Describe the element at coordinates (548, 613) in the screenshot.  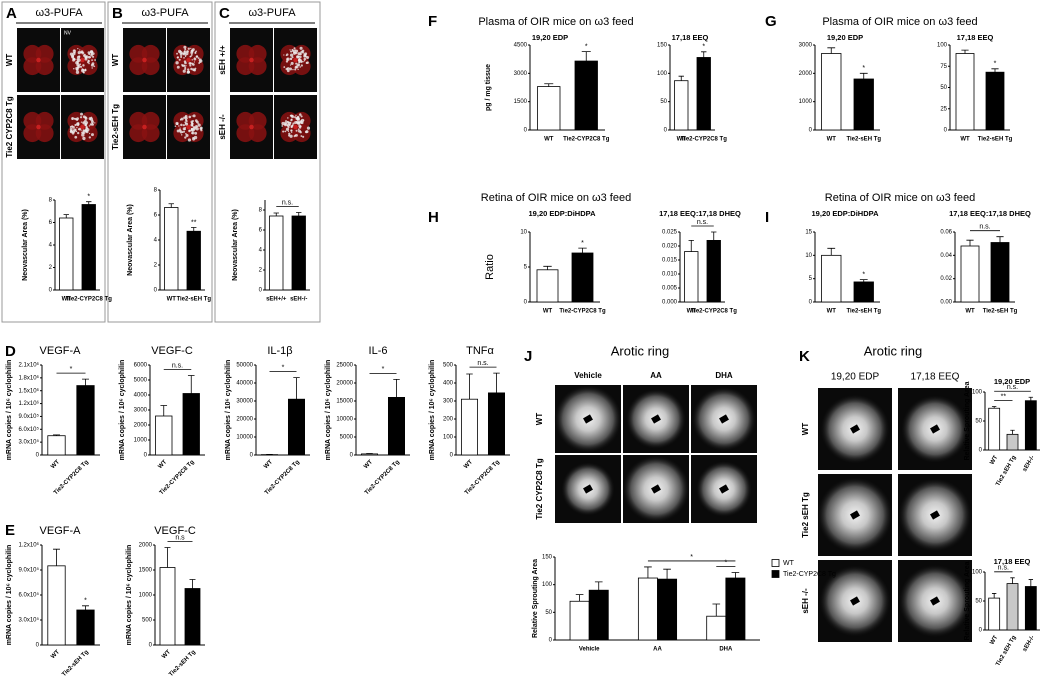
I see `y-tick-label: 50` at that location.